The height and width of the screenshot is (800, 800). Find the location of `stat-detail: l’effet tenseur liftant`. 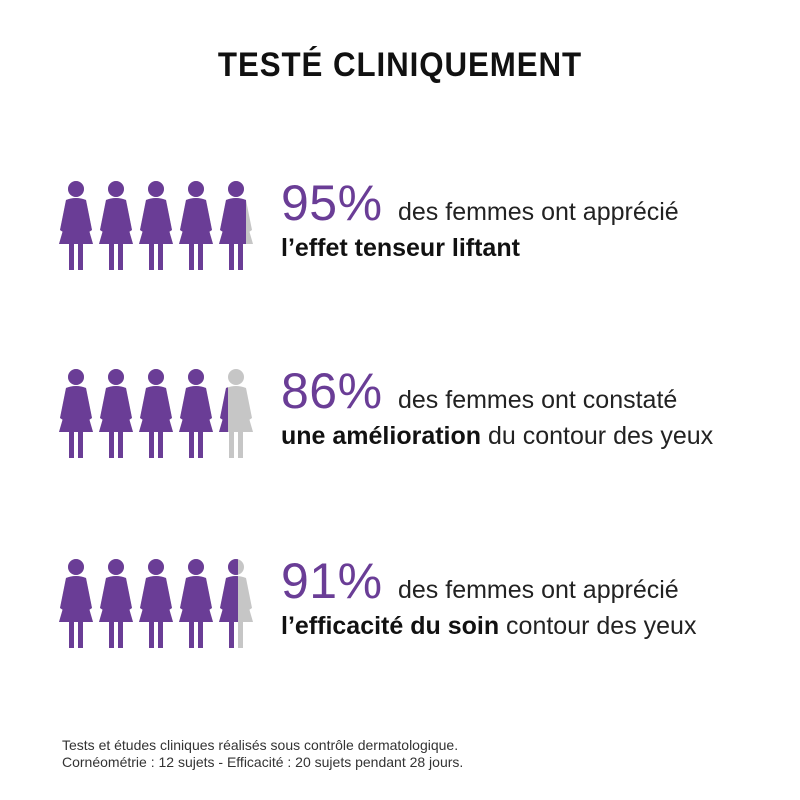

stat-detail: l’effet tenseur liftant is located at coordinates (400, 248).